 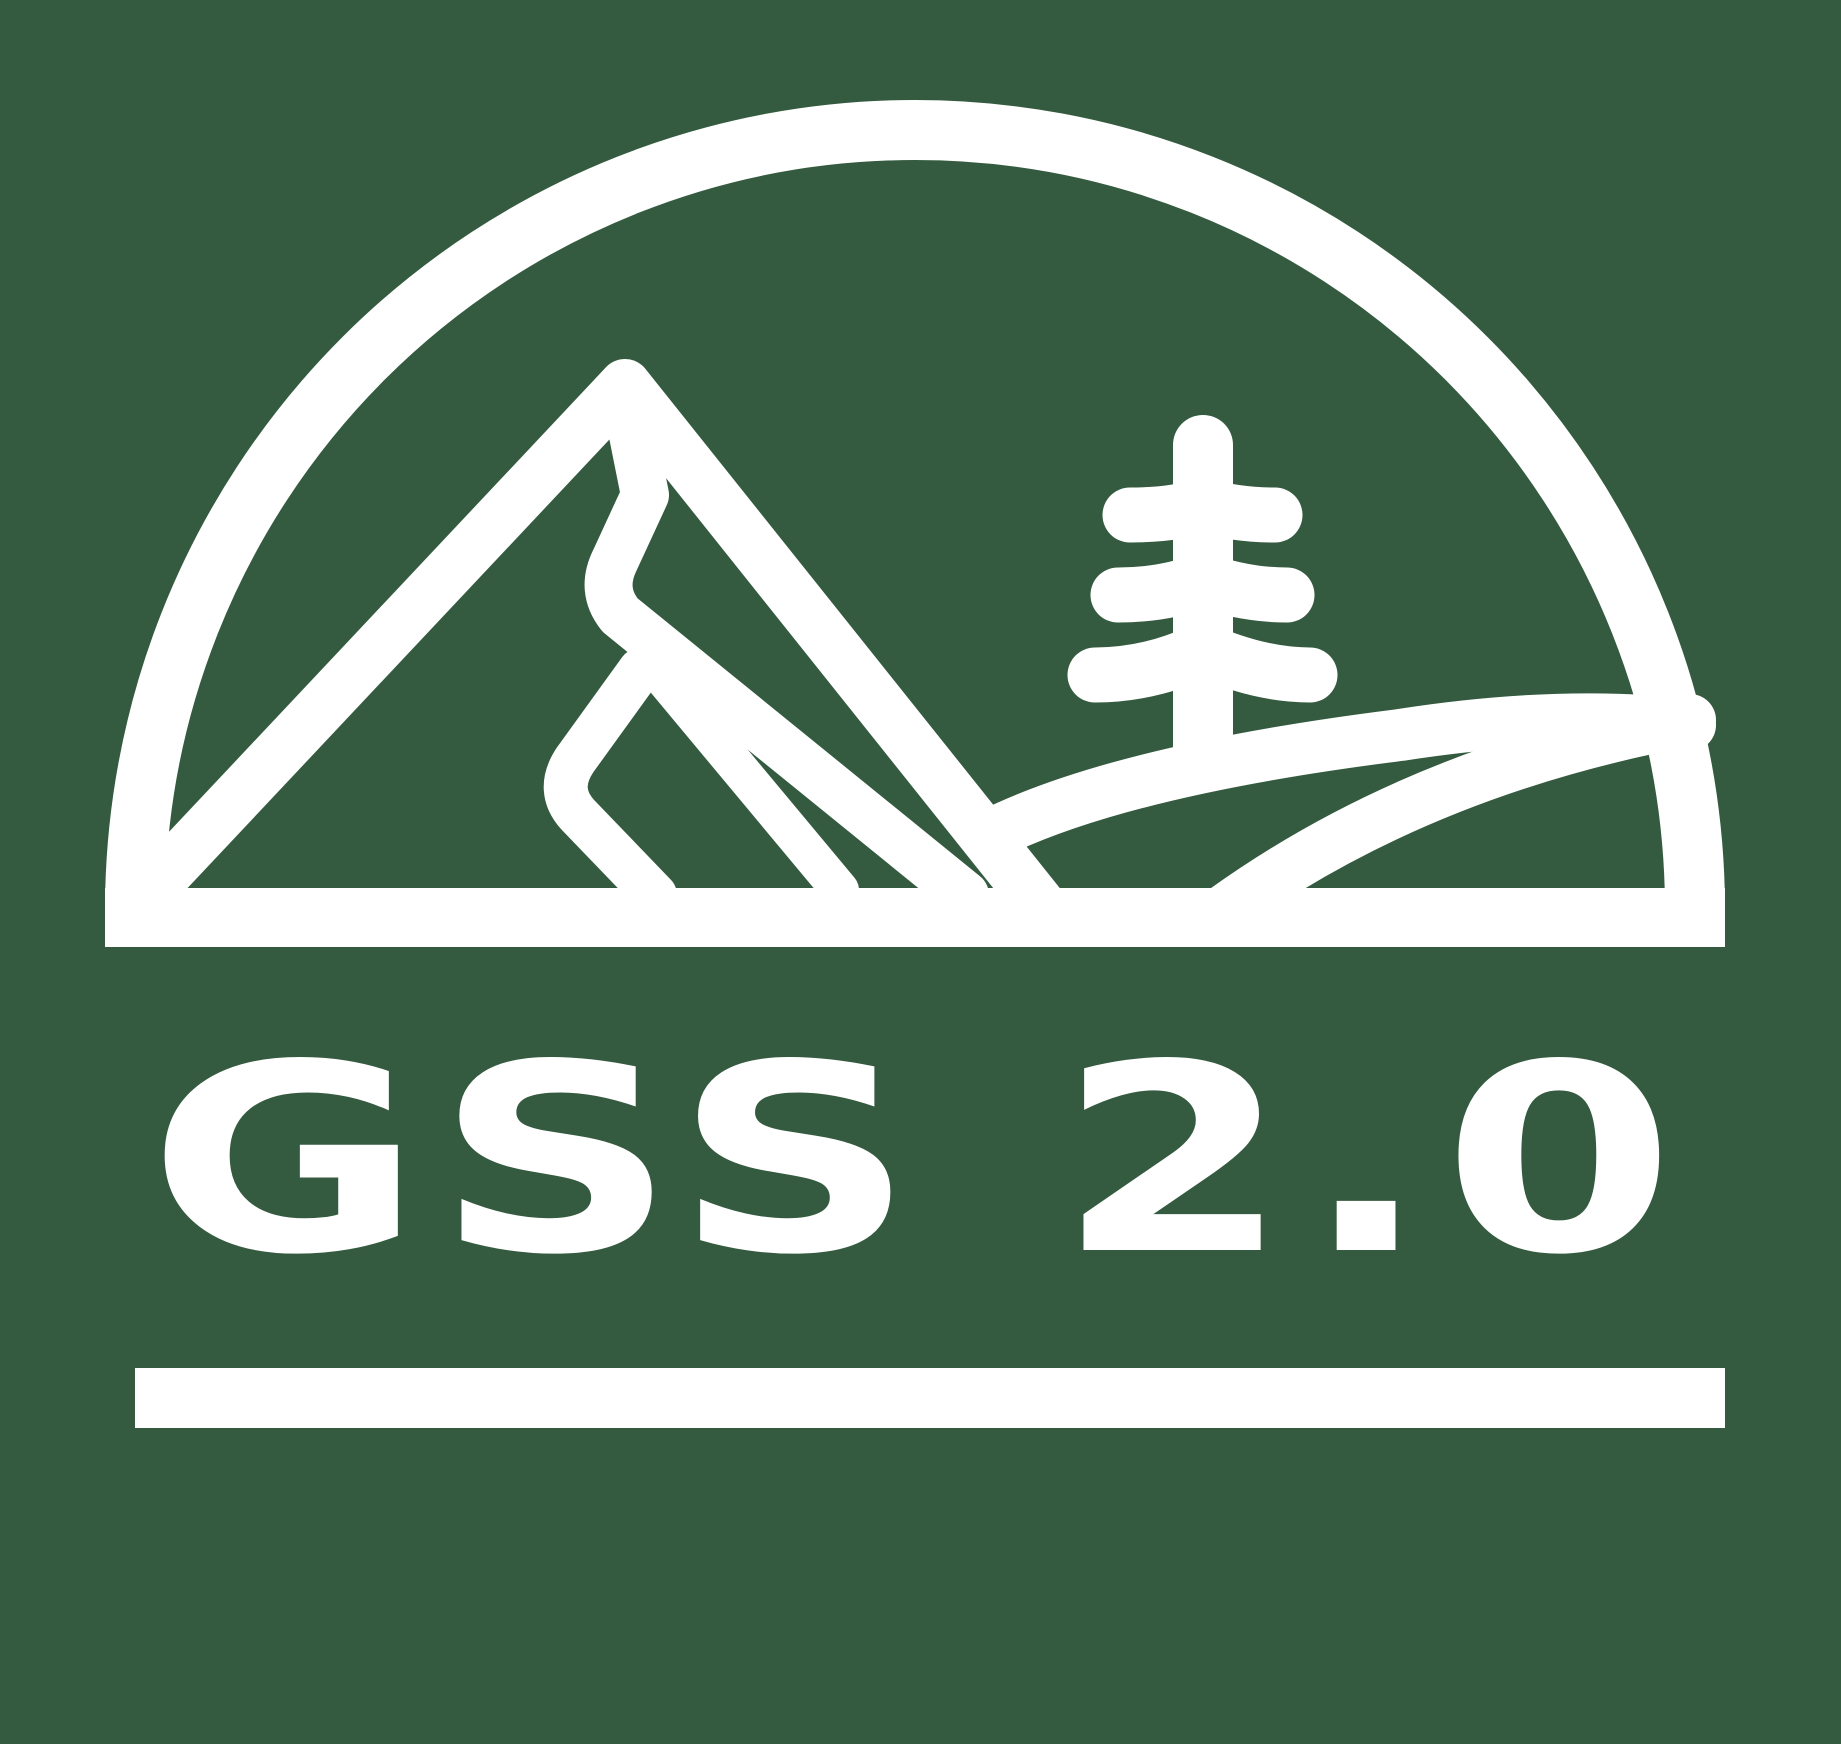 I want to click on underline-bar, so click(x=930, y=1398).